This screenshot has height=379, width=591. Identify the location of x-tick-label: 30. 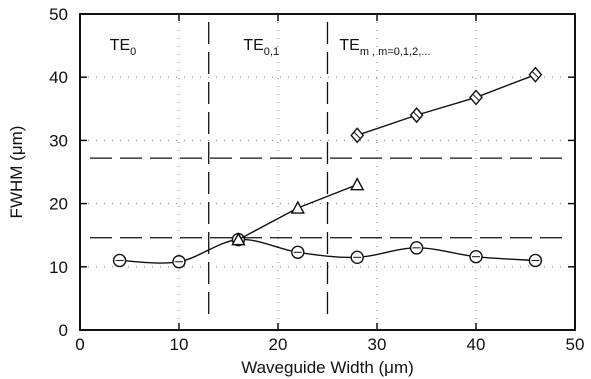
(377, 344).